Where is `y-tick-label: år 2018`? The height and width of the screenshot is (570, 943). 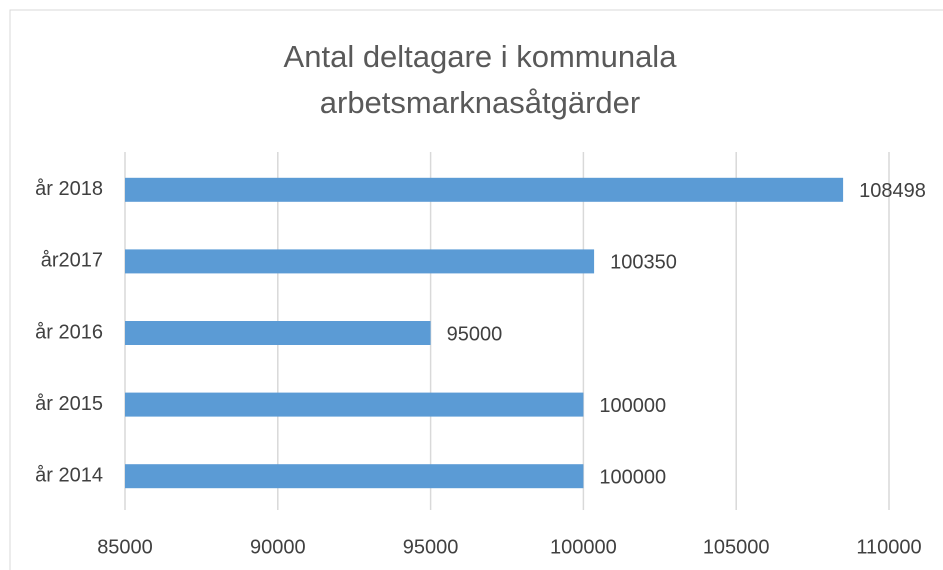
y-tick-label: år 2018 is located at coordinates (69, 189).